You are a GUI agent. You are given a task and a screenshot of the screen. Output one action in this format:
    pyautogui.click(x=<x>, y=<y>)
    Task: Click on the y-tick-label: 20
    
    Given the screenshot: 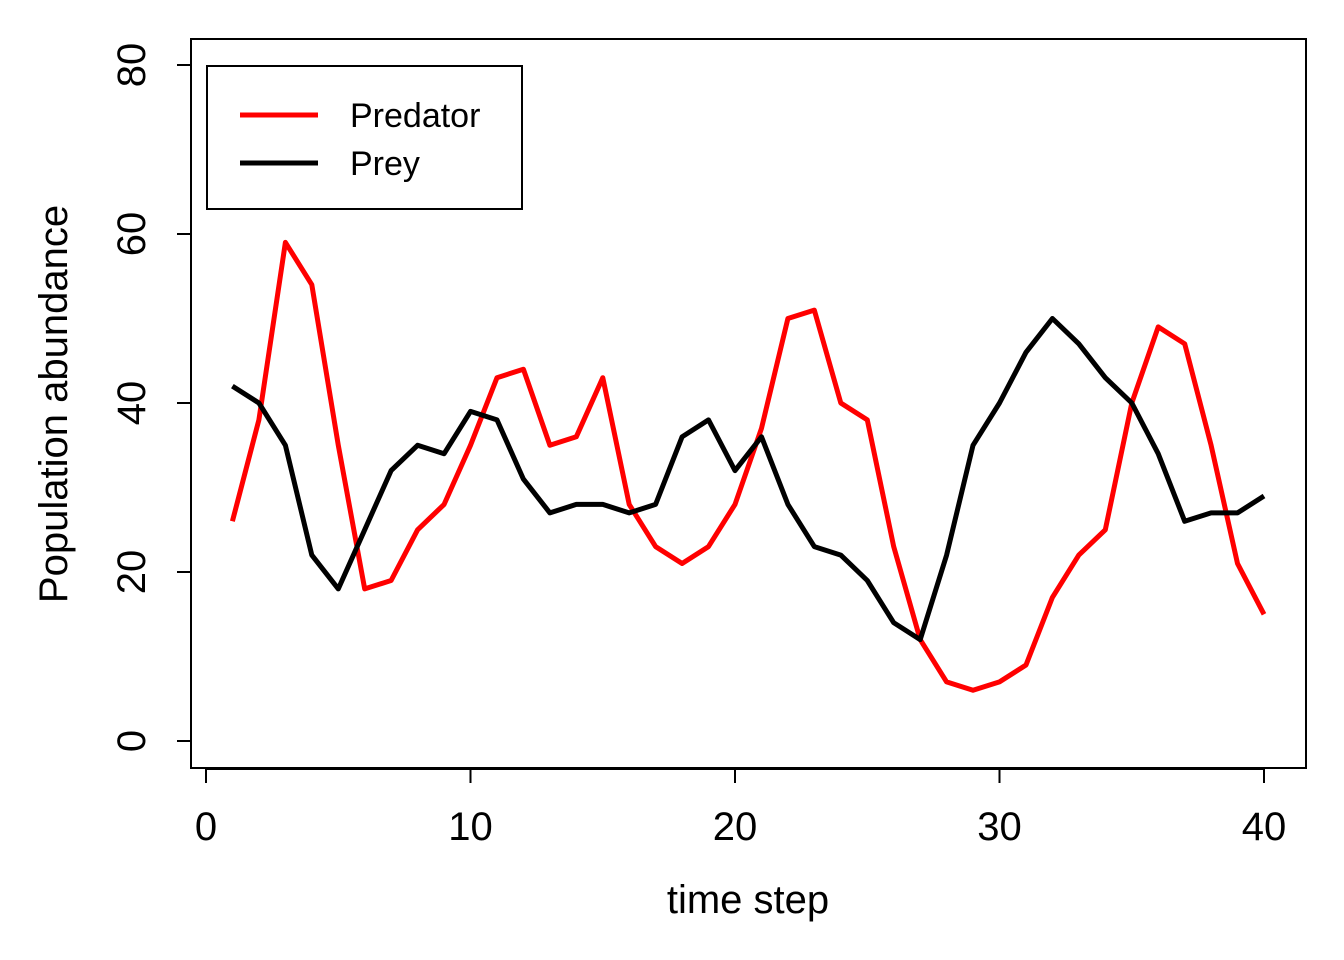 What is the action you would take?
    pyautogui.click(x=132, y=572)
    